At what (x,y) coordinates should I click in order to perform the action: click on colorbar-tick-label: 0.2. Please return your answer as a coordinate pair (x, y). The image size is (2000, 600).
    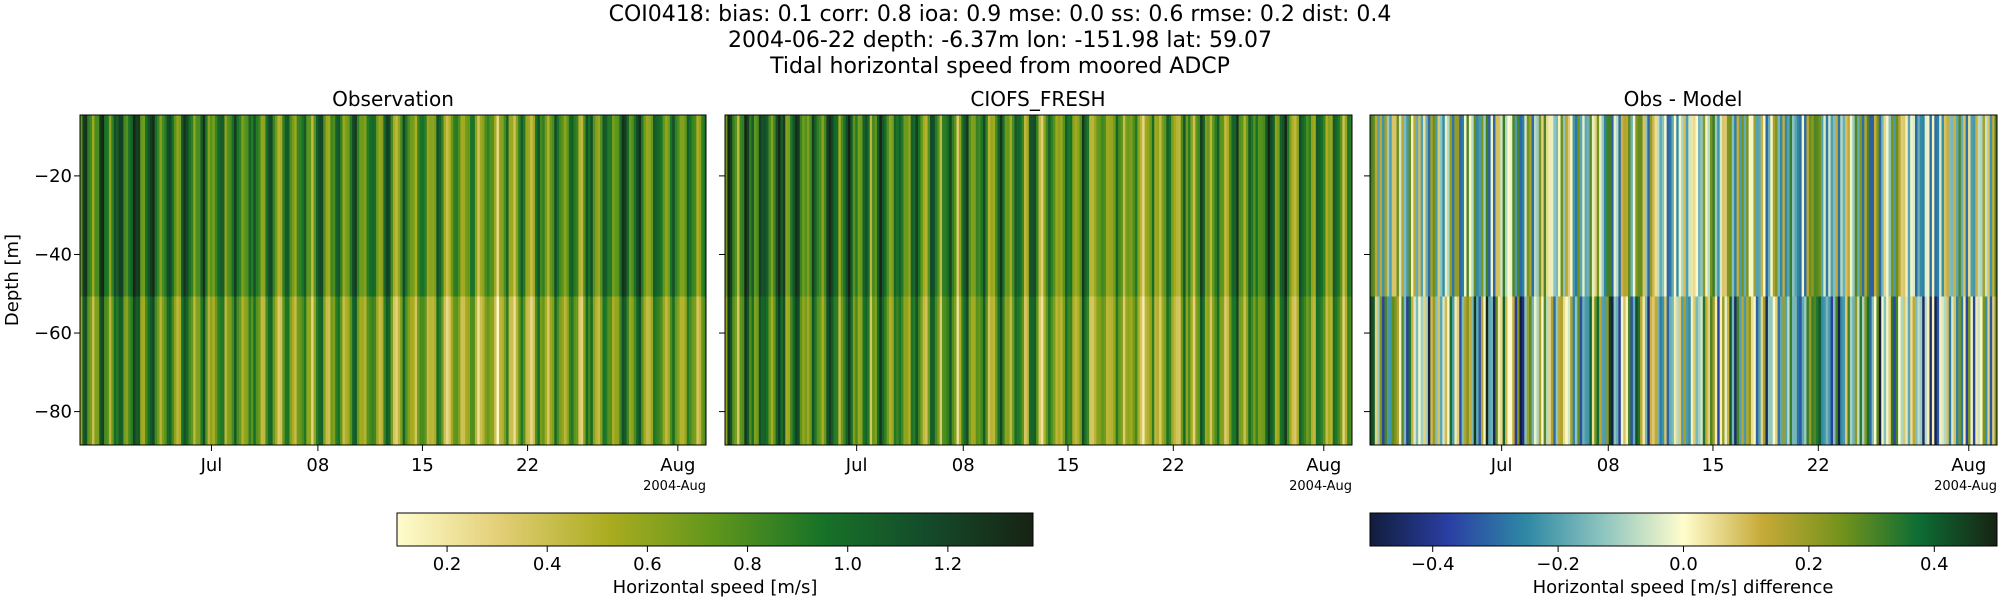
    Looking at the image, I should click on (1809, 564).